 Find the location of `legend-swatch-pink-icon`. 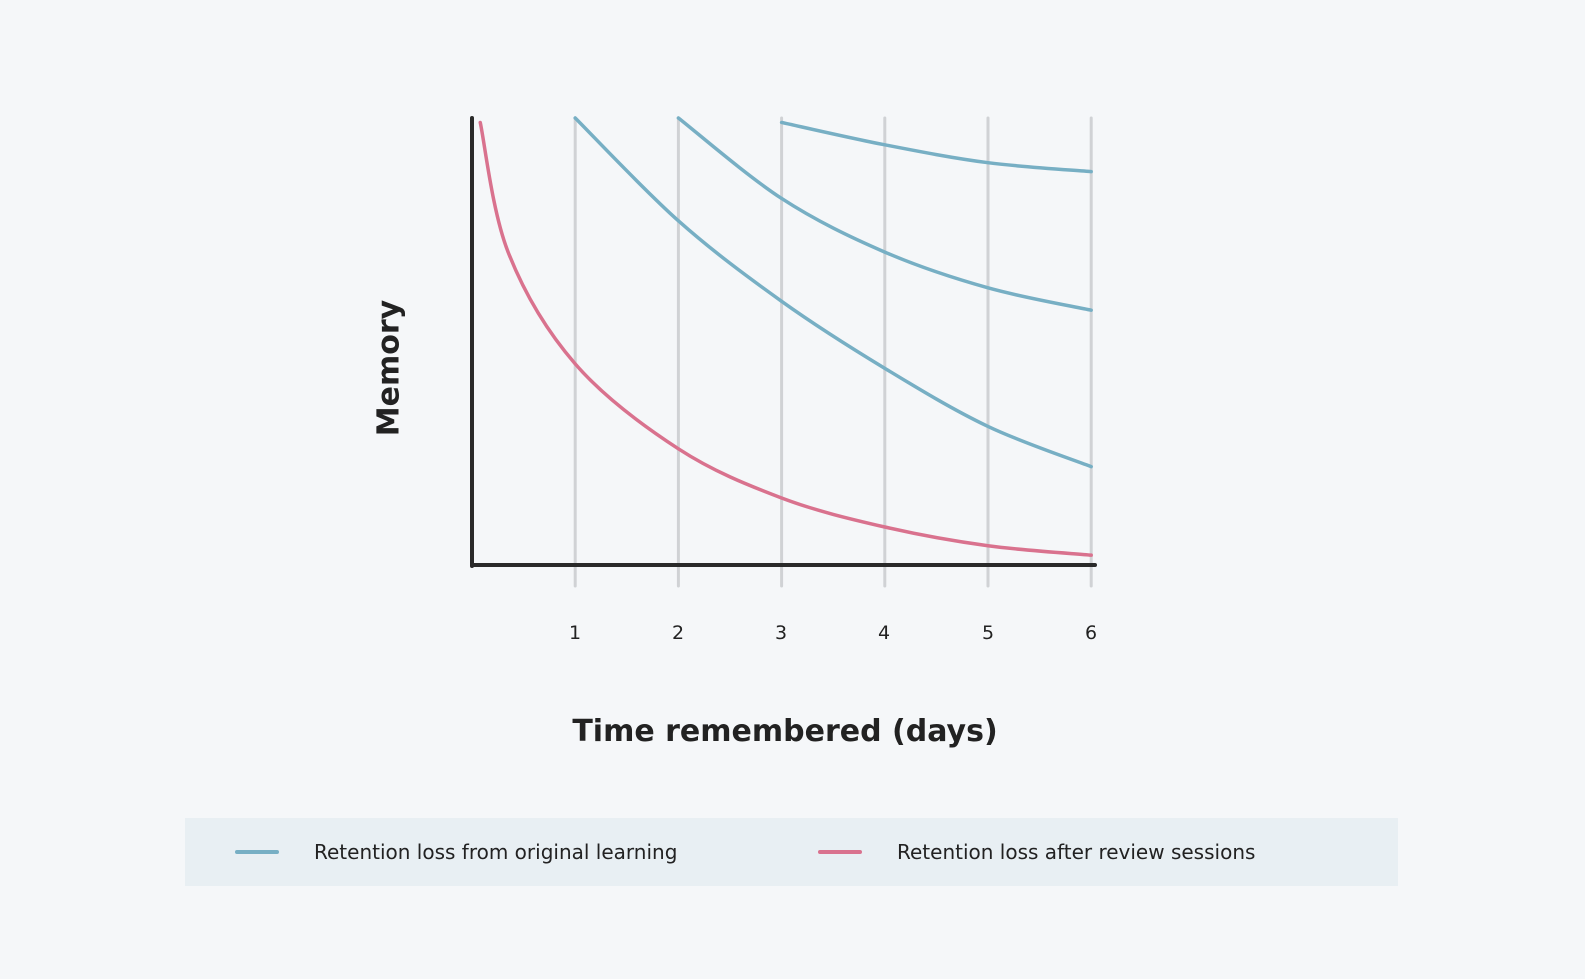

legend-swatch-pink-icon is located at coordinates (840, 852).